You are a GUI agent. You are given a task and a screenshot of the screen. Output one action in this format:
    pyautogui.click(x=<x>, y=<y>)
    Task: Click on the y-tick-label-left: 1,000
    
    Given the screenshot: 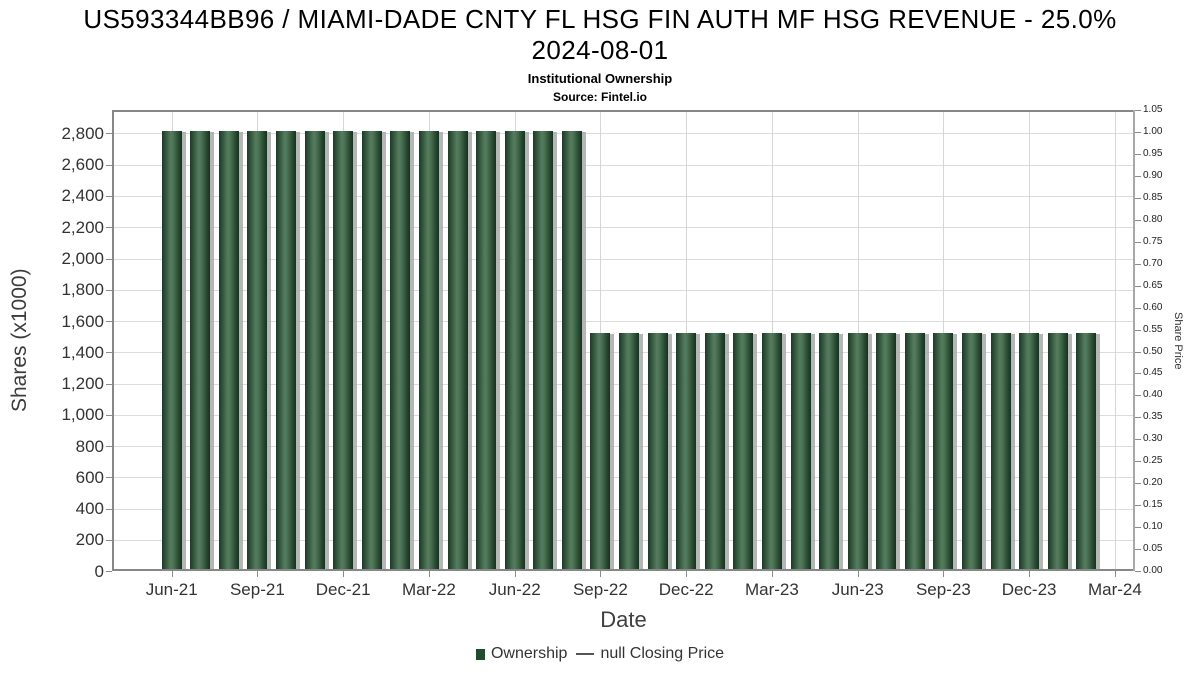 What is the action you would take?
    pyautogui.click(x=82, y=415)
    